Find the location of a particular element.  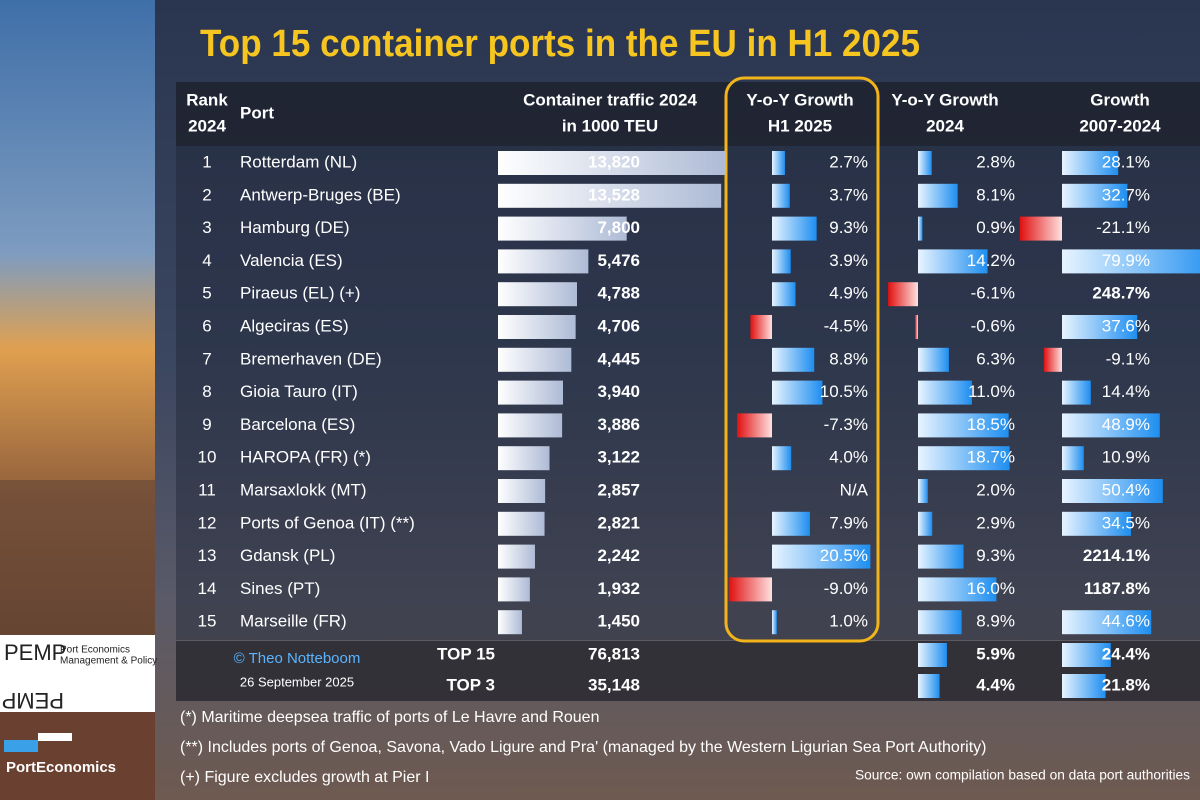

traffic-label: 4,445 is located at coordinates (618, 358).